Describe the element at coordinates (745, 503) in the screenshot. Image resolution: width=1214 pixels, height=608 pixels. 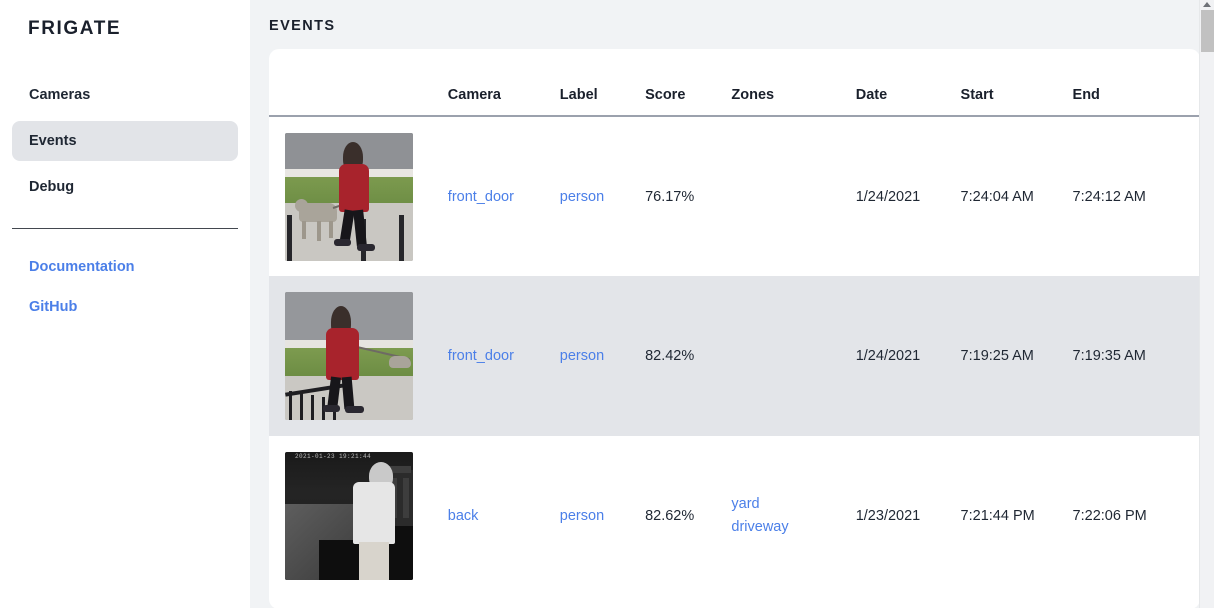
I see `event-zone-link-yard: yard` at that location.